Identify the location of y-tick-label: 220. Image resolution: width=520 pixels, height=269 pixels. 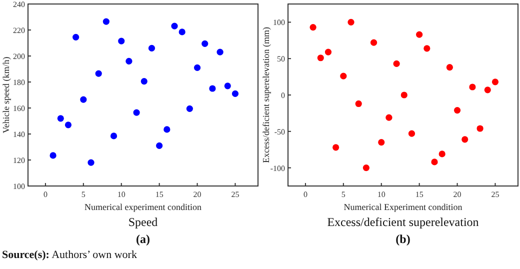
(19, 30).